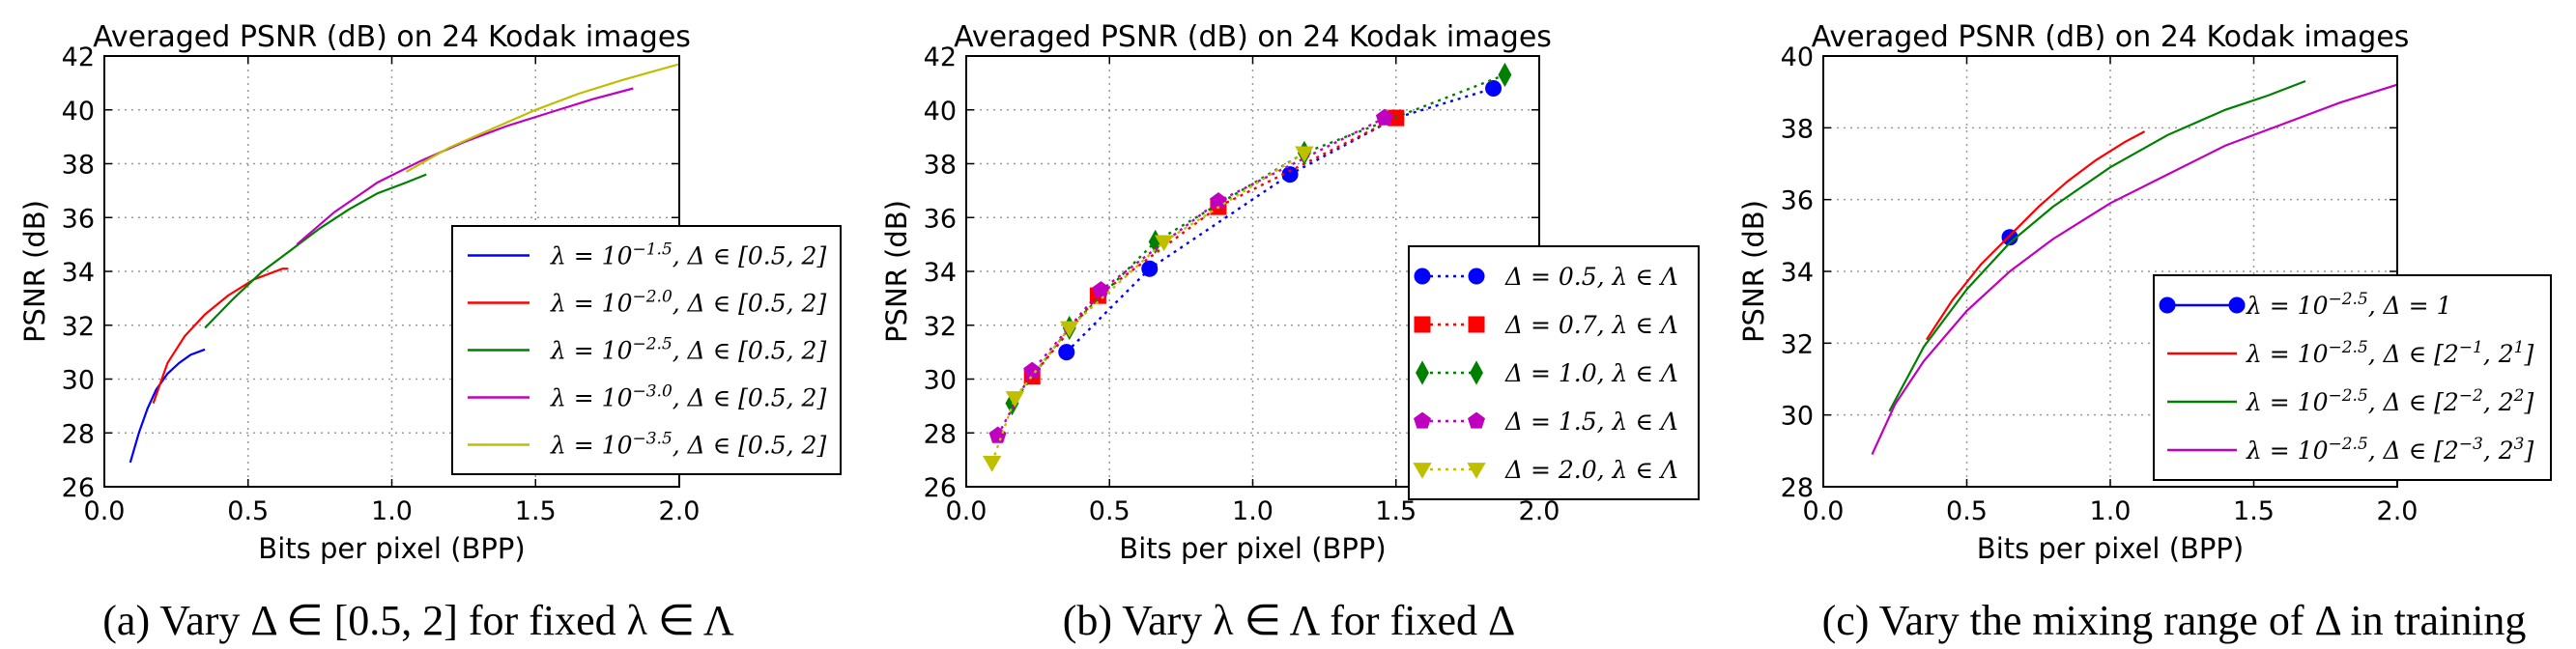 This screenshot has height=649, width=2576. Describe the element at coordinates (688, 350) in the screenshot. I see `legend-label: λ = 10−2.5, Δ ∈ [0.5, 2]` at that location.